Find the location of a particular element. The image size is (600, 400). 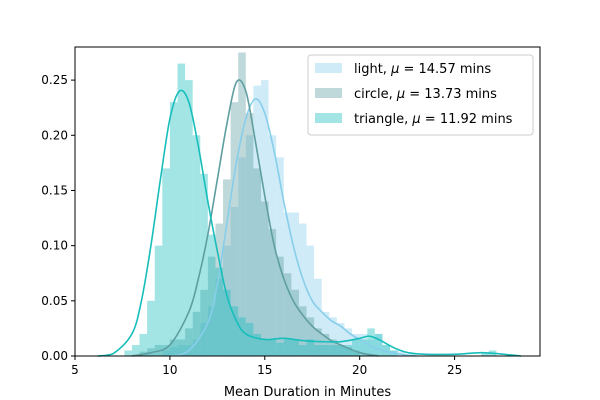

x-tick-label-3: 20 is located at coordinates (359, 370).